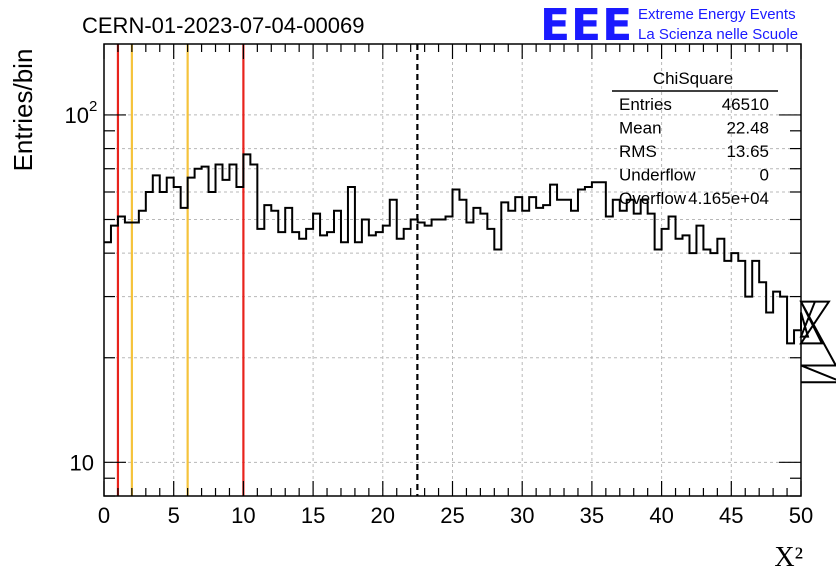  What do you see at coordinates (718, 34) in the screenshot?
I see `logo-line-2: La Scienza nelle Scuole` at bounding box center [718, 34].